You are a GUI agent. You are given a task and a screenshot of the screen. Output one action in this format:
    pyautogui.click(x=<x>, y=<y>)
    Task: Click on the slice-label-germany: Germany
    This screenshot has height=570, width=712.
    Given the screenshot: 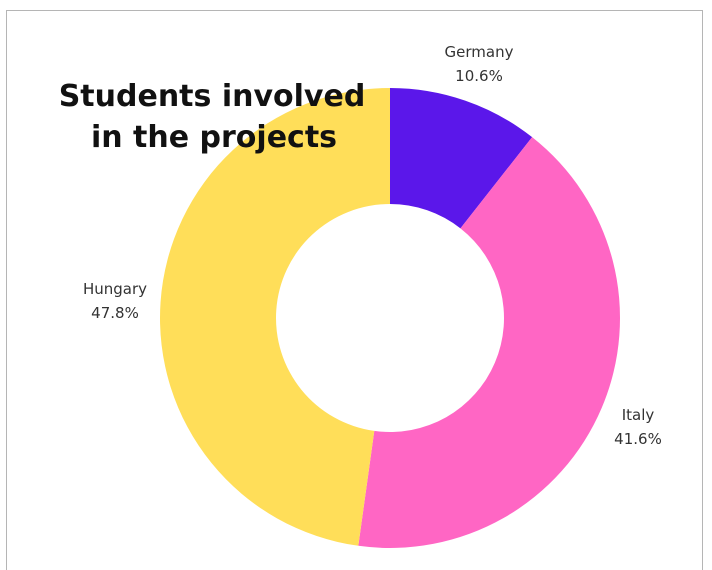 What is the action you would take?
    pyautogui.click(x=479, y=52)
    